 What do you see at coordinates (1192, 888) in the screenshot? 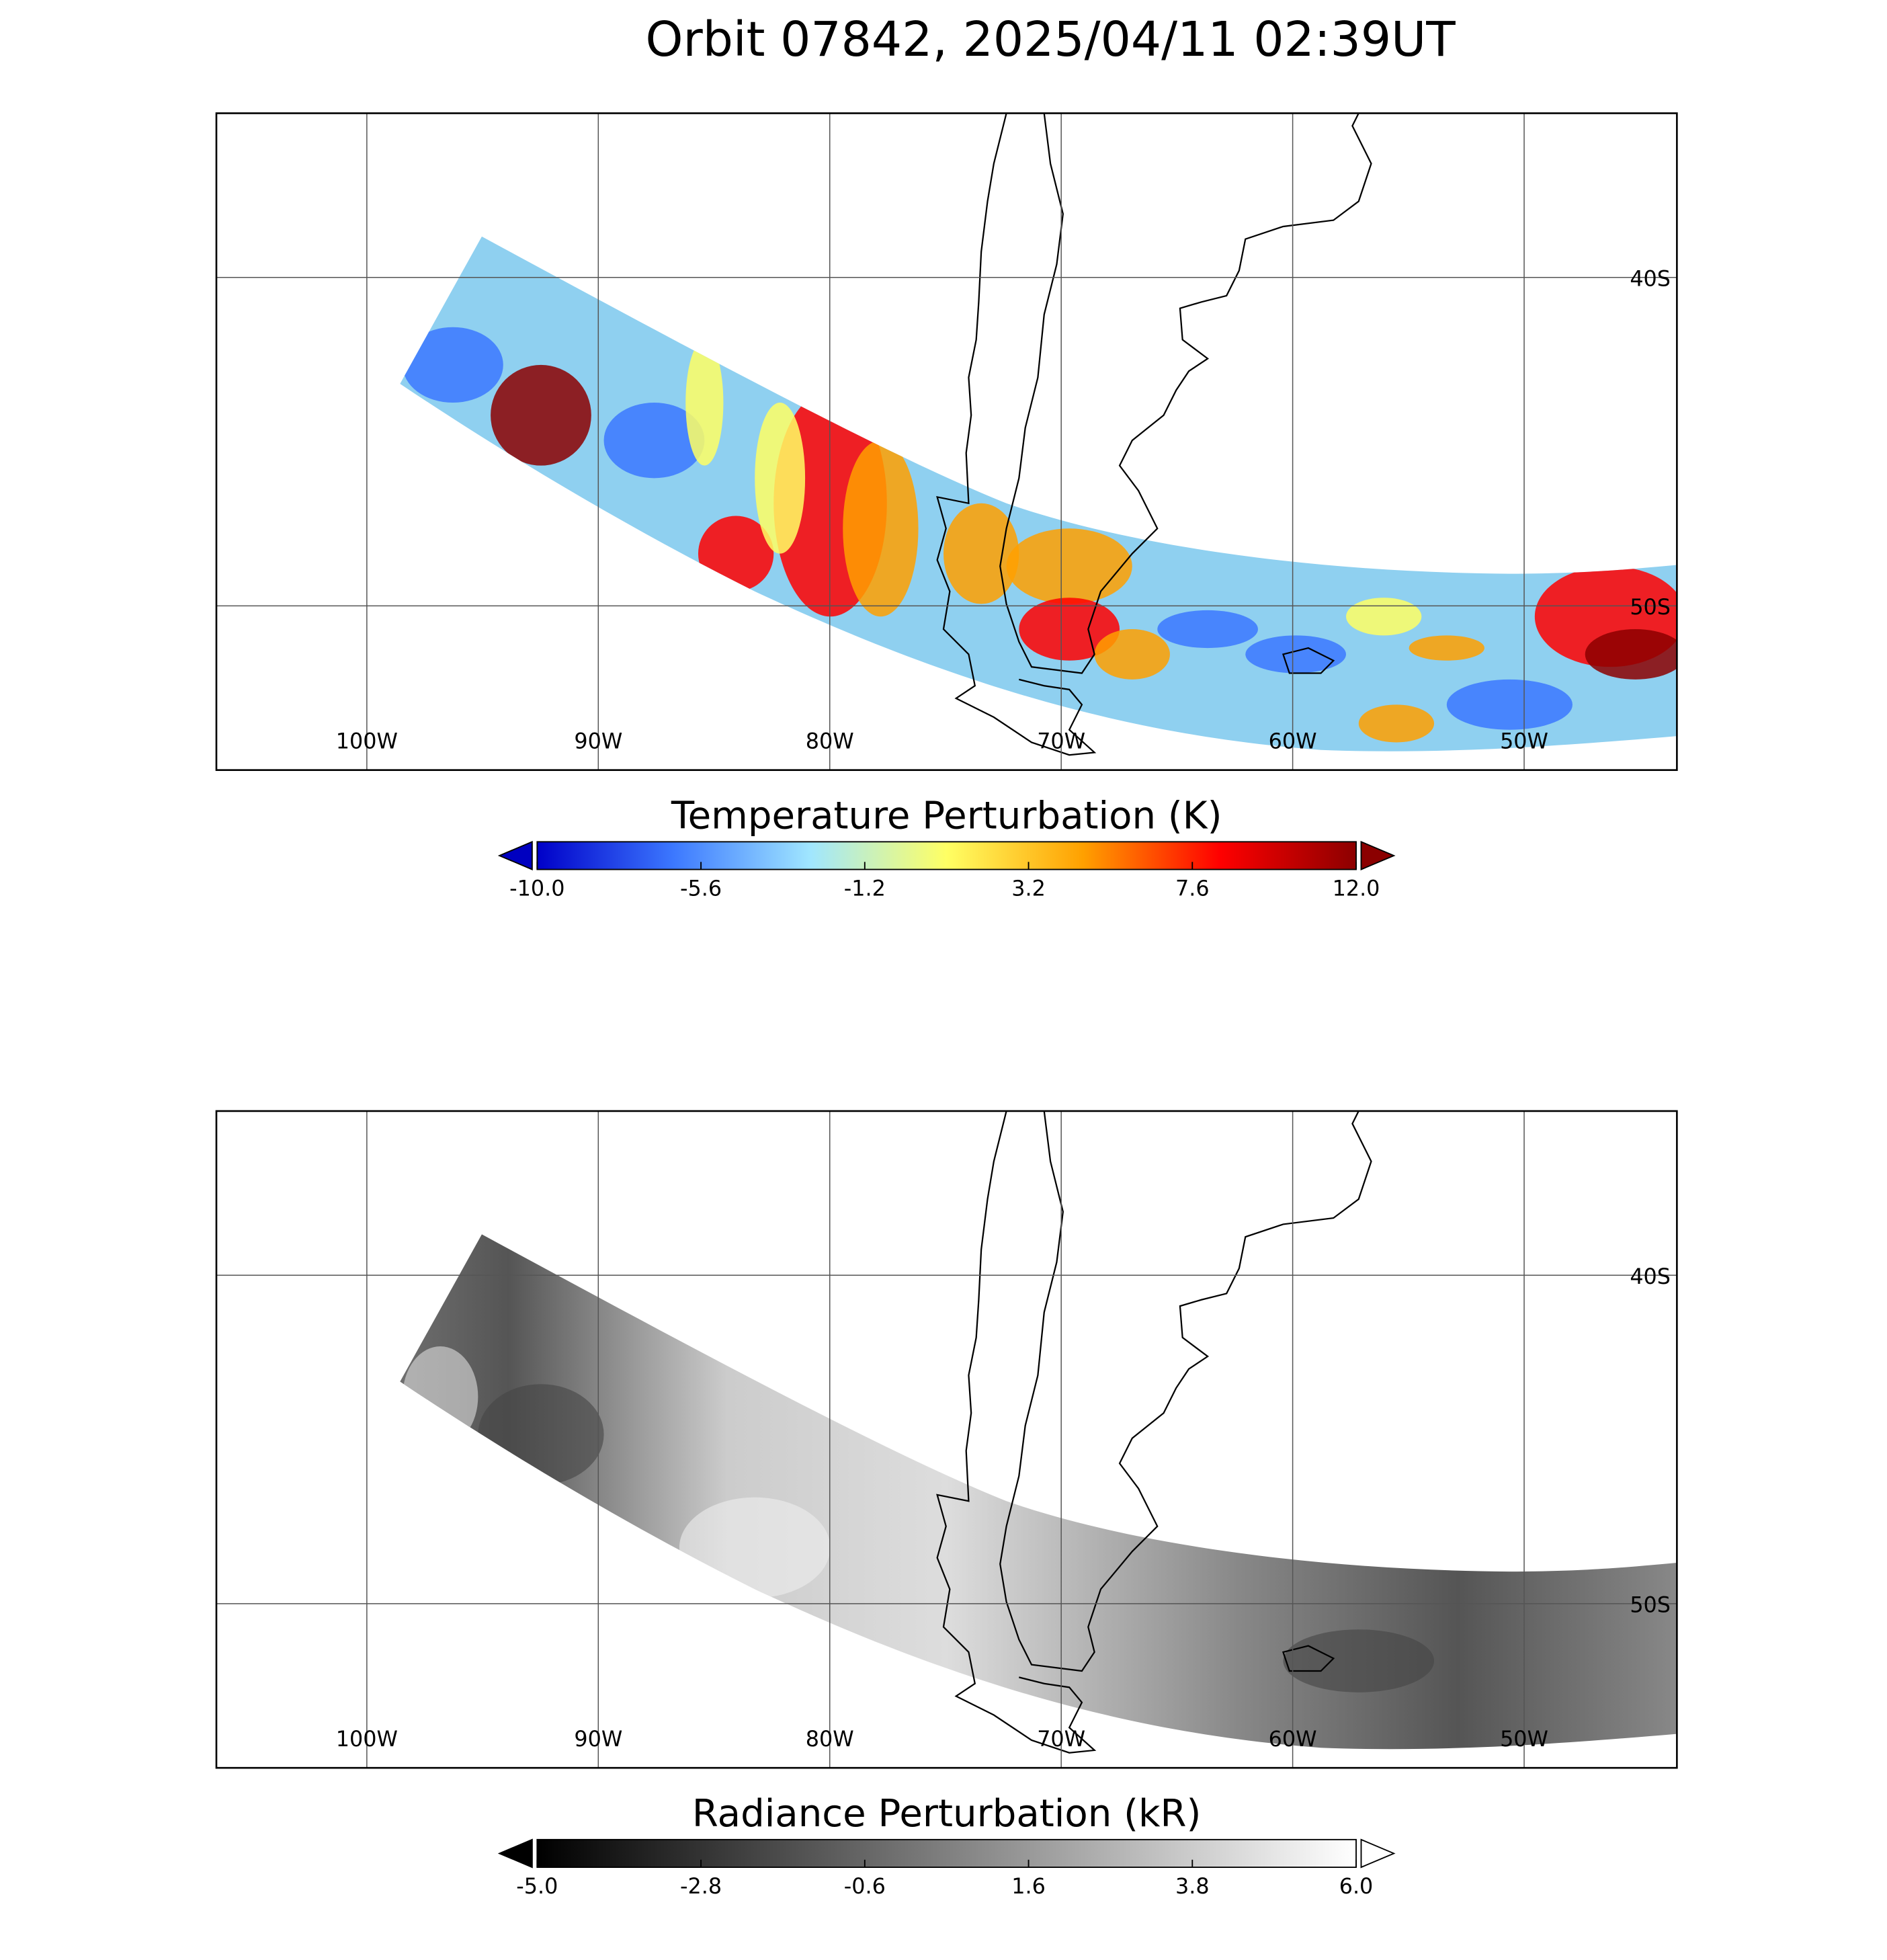
I see `colorbar-tick-label: 7.6` at bounding box center [1192, 888].